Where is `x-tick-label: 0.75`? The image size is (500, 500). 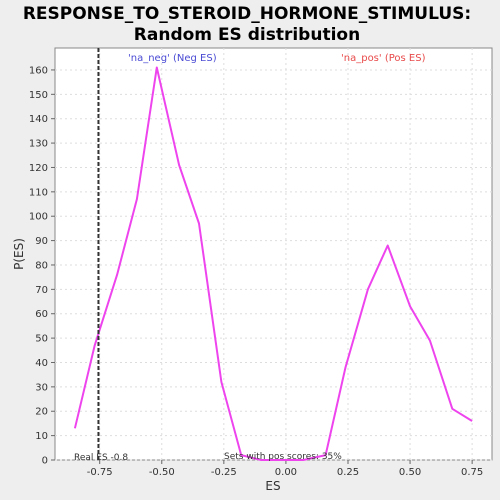
x-tick-label: 0.75 is located at coordinates (472, 472).